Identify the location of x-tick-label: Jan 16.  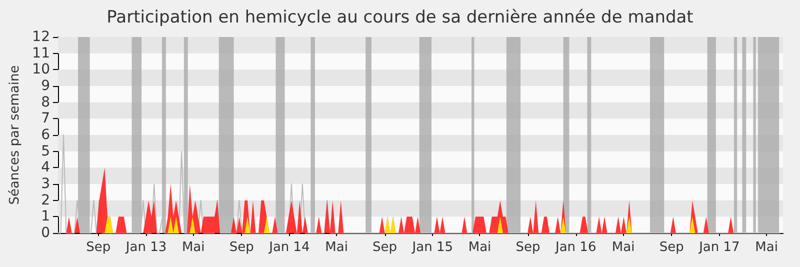
(575, 247).